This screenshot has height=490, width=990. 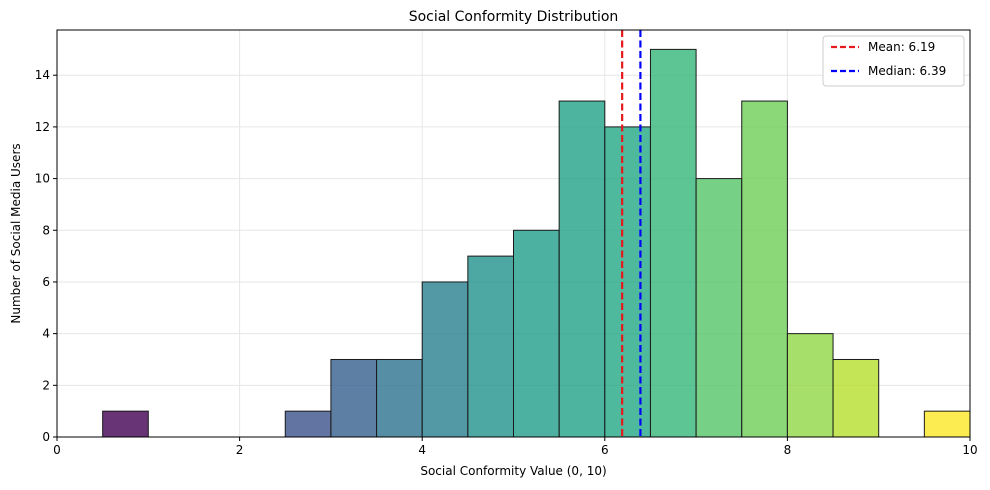 I want to click on legend: Mean: 6.19 Median: 6.39, so click(x=893, y=61).